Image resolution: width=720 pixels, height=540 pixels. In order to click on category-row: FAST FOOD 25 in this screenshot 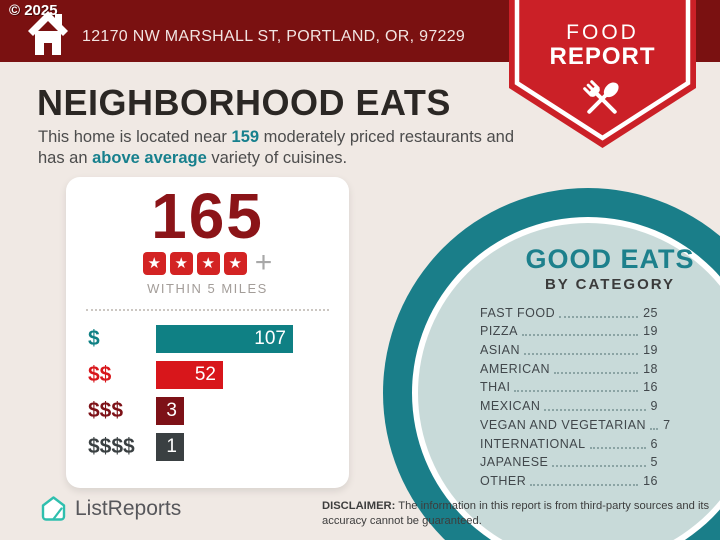, I will do `click(569, 310)`.